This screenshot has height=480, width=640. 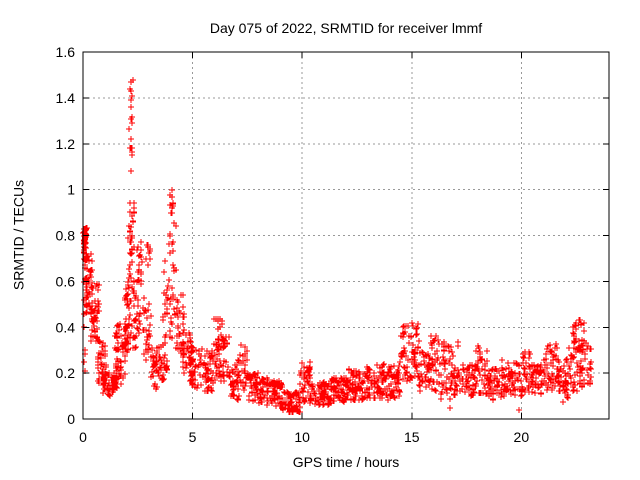 What do you see at coordinates (71, 419) in the screenshot?
I see `y-tick-label: 0` at bounding box center [71, 419].